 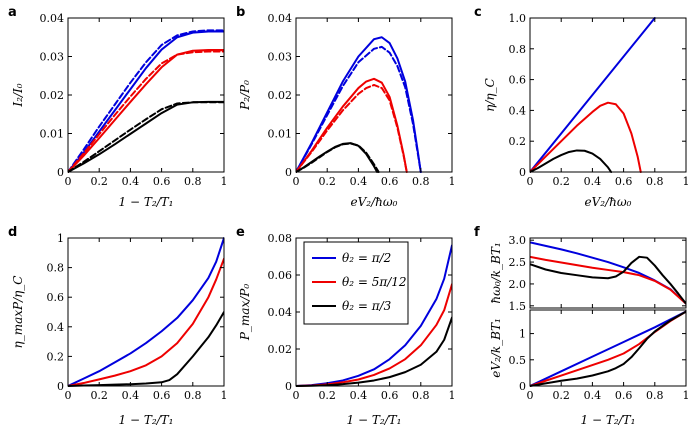 I want to click on y-tick-label: 0.4, so click(x=56, y=327).